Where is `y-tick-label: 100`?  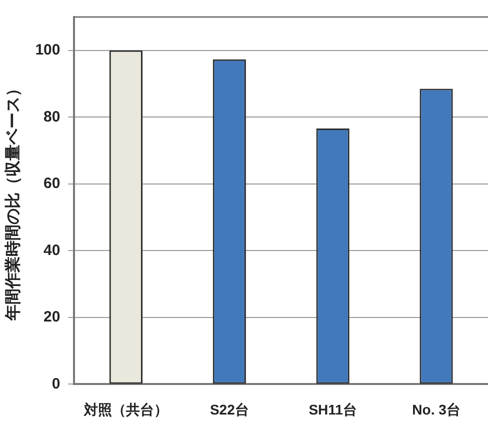
y-tick-label: 100 is located at coordinates (47, 50).